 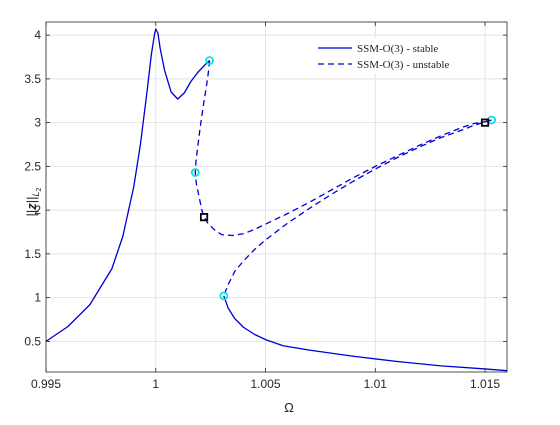 I want to click on legend-label-stable: SSM-O(3) - stable, so click(x=397, y=49).